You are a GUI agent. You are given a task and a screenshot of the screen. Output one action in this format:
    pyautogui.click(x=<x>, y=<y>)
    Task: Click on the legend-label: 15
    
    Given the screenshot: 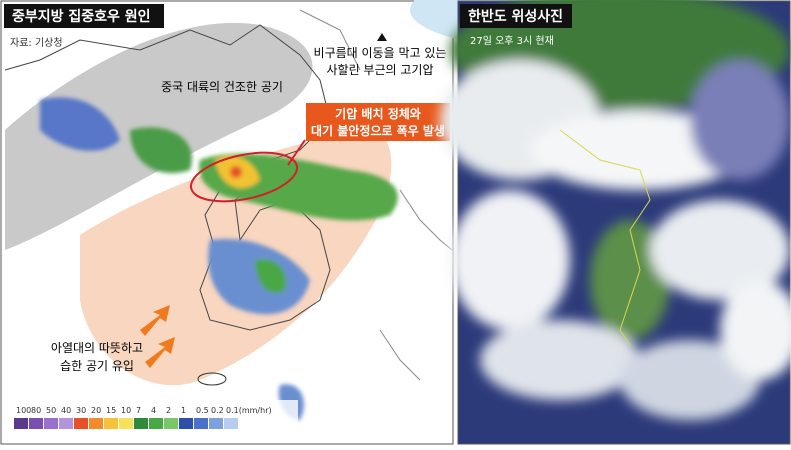 What is the action you would take?
    pyautogui.click(x=111, y=410)
    